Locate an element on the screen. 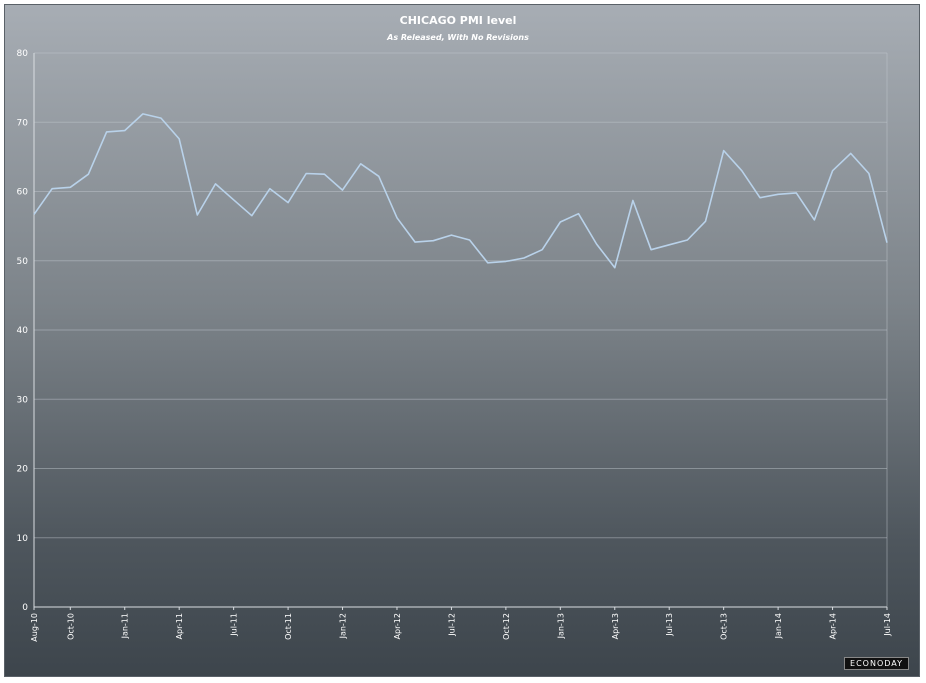  y-tick-label: 50 is located at coordinates (23, 262).